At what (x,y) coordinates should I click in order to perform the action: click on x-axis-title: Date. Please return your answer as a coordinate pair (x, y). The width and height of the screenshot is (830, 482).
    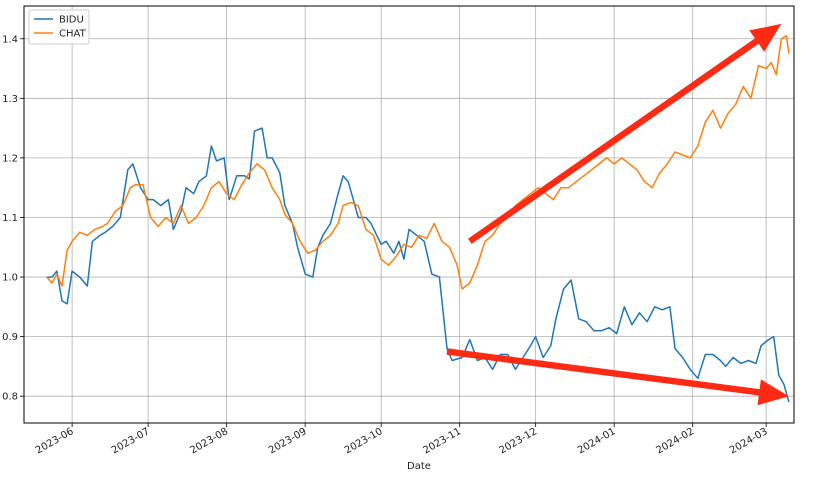
    Looking at the image, I should click on (419, 466).